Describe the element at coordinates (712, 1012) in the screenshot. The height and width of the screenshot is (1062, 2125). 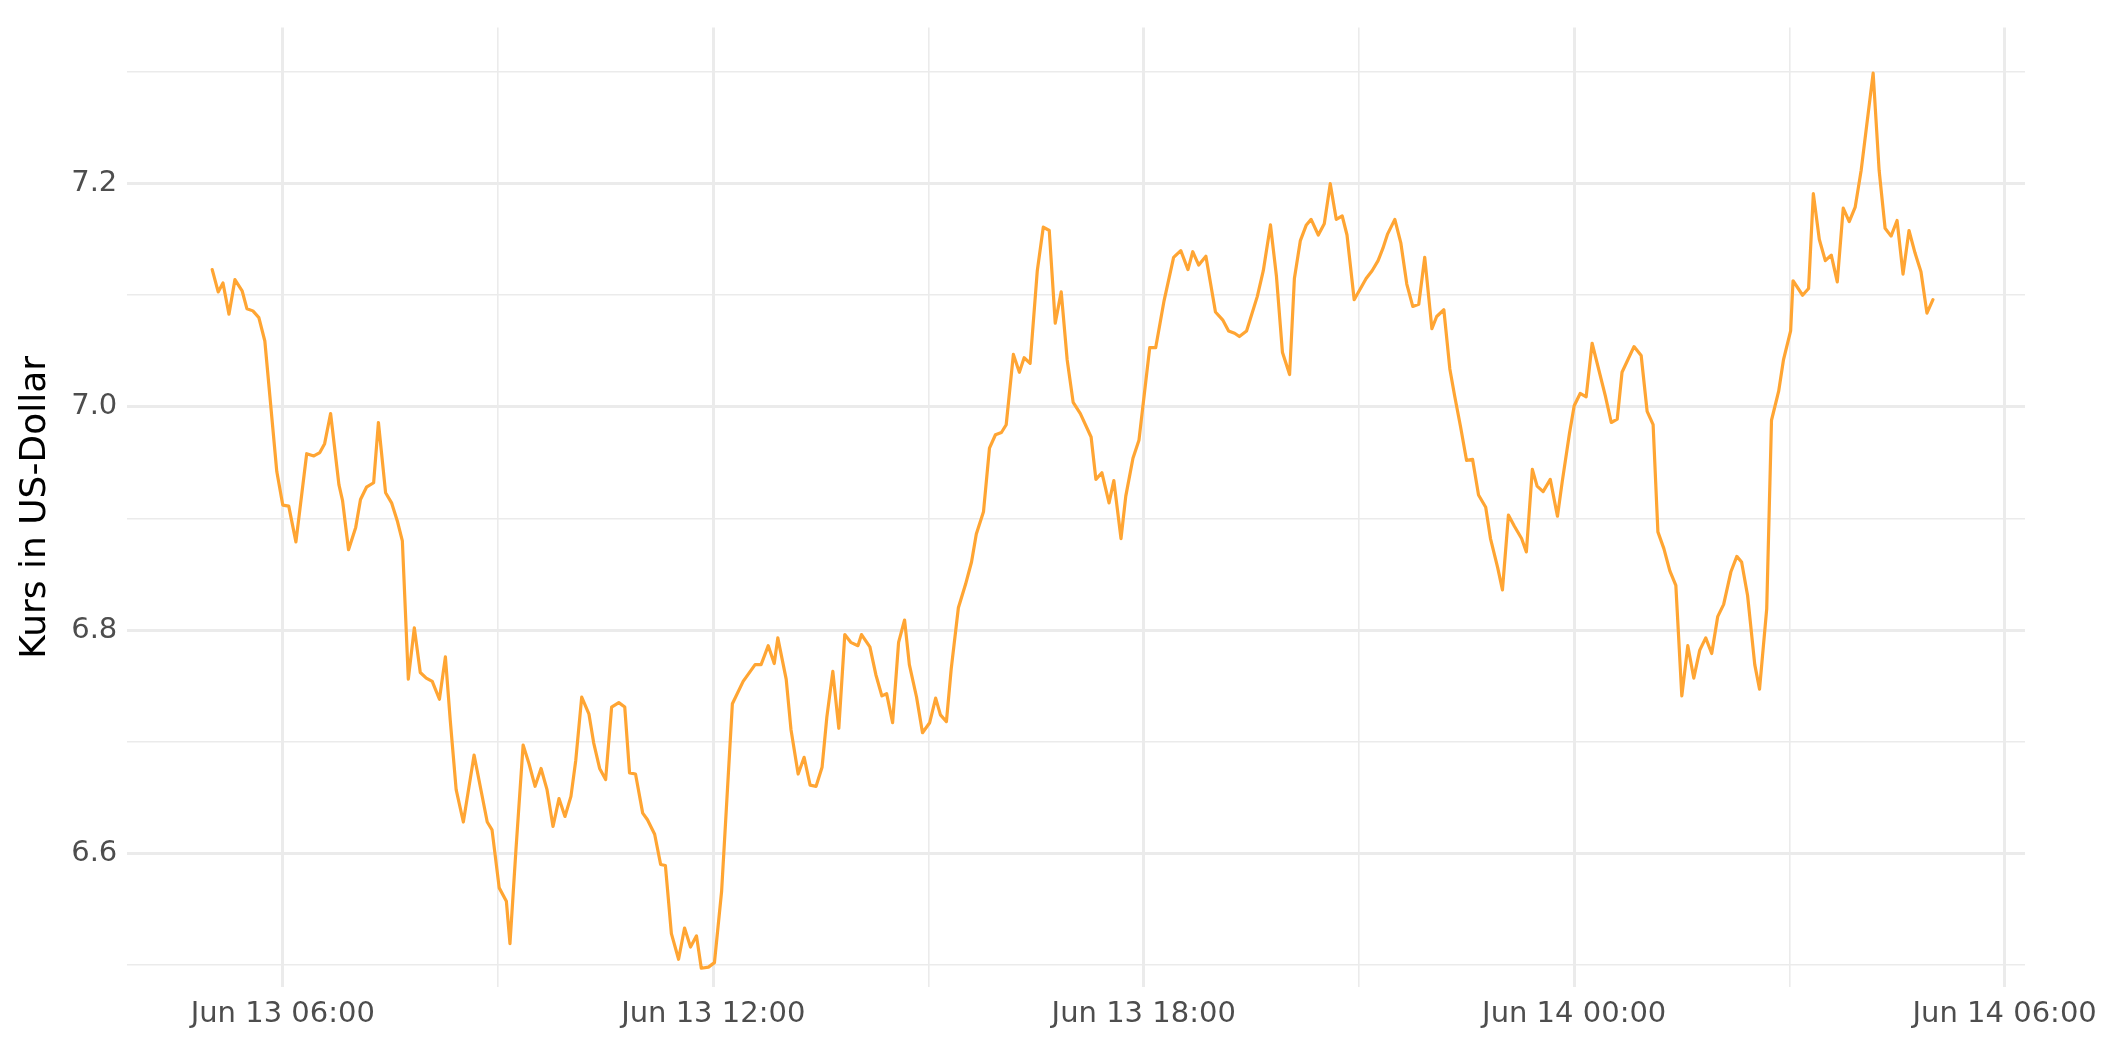
I see `x-tick-label: Jun 13 12:00` at that location.